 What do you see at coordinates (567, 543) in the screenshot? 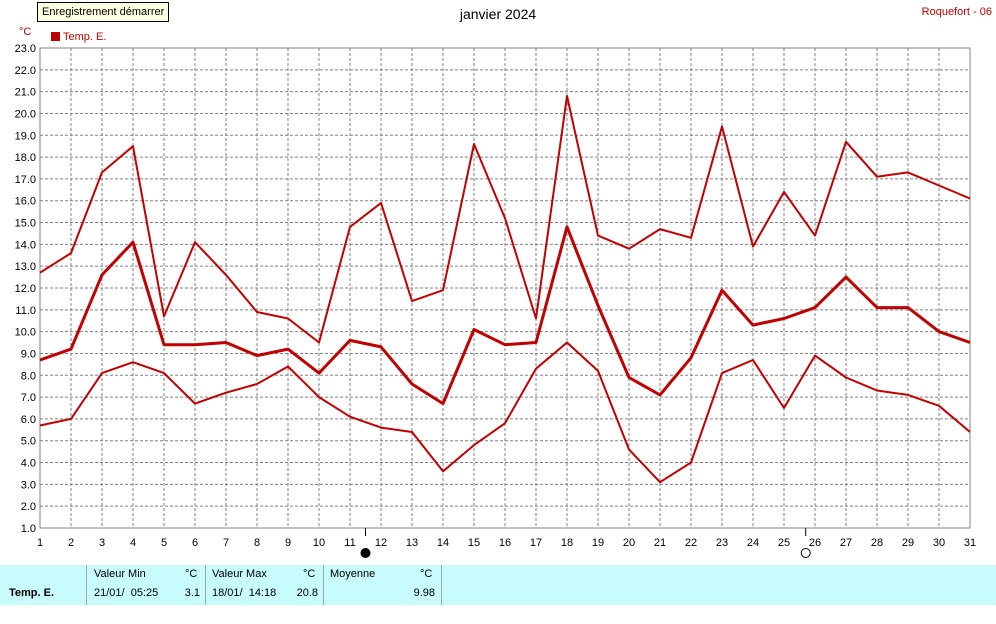
I see `x-tick-label: 18` at bounding box center [567, 543].